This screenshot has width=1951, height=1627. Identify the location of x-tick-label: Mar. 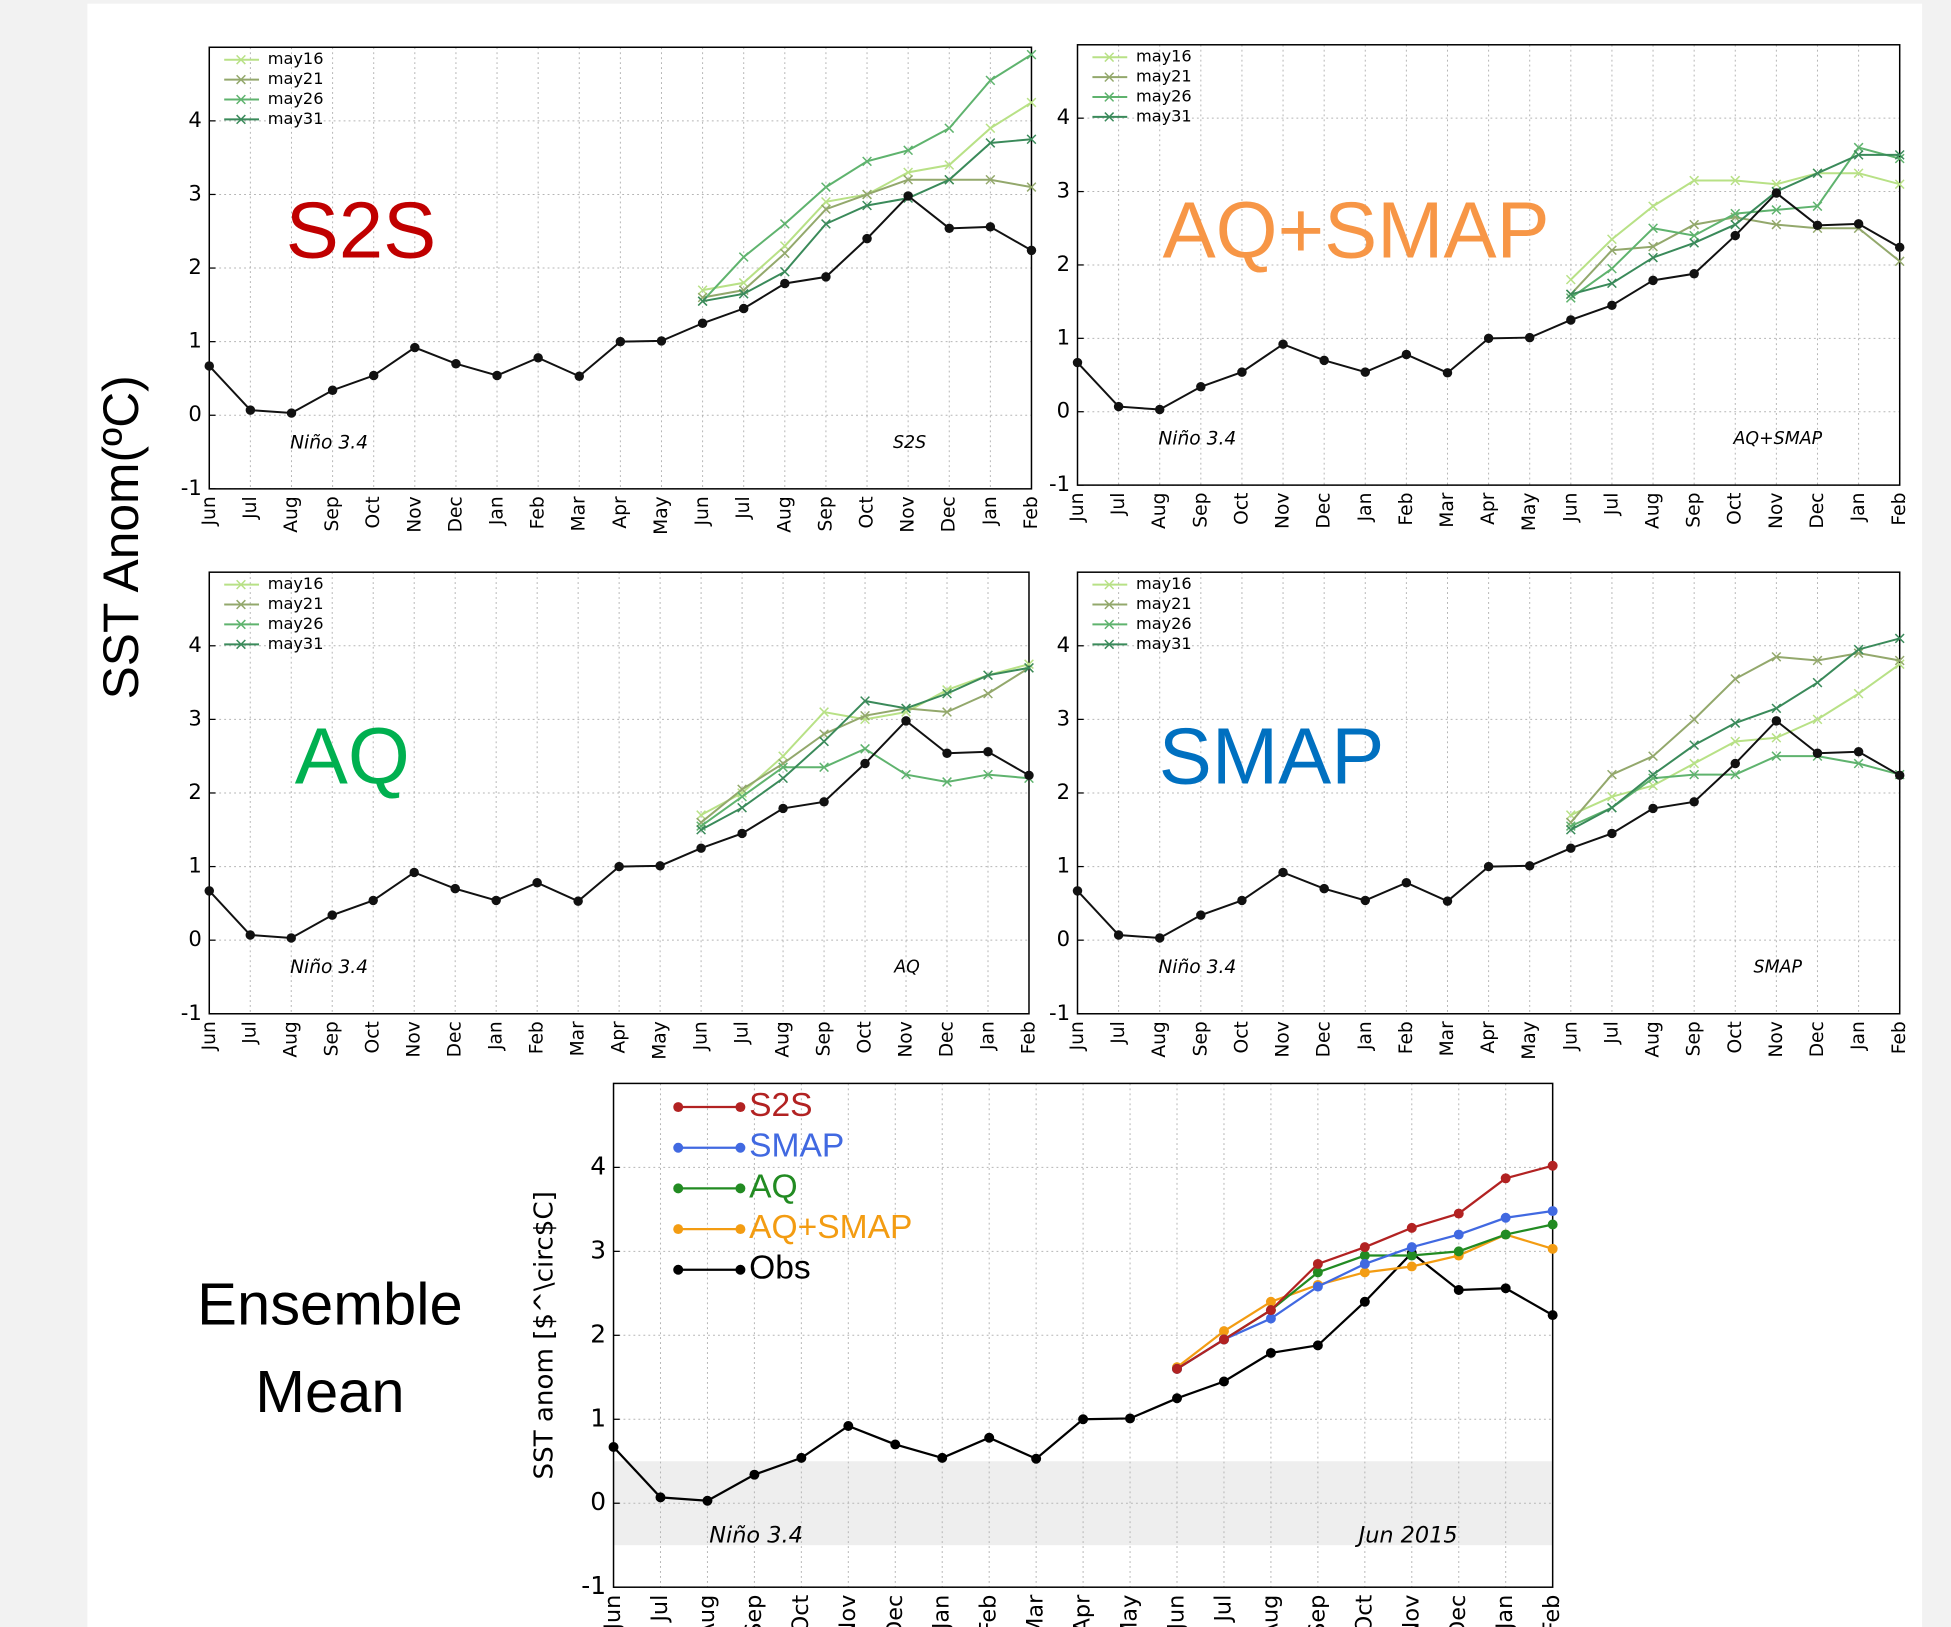
(1447, 510).